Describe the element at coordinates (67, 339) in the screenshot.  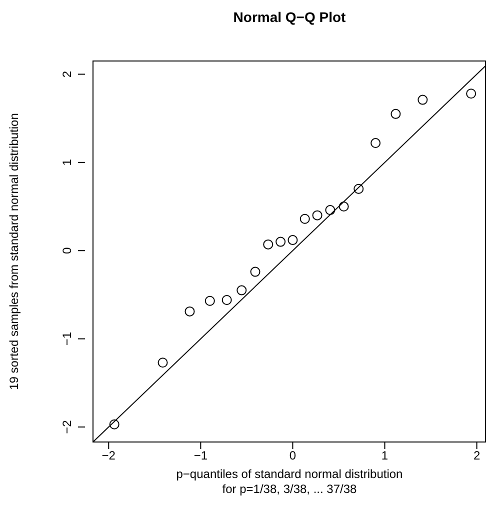
I see `y-tick-label: −1` at that location.